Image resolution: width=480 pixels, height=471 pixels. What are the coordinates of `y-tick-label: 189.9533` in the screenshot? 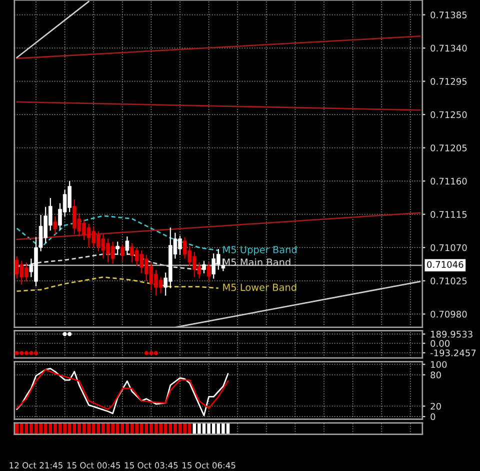 It's located at (451, 334).